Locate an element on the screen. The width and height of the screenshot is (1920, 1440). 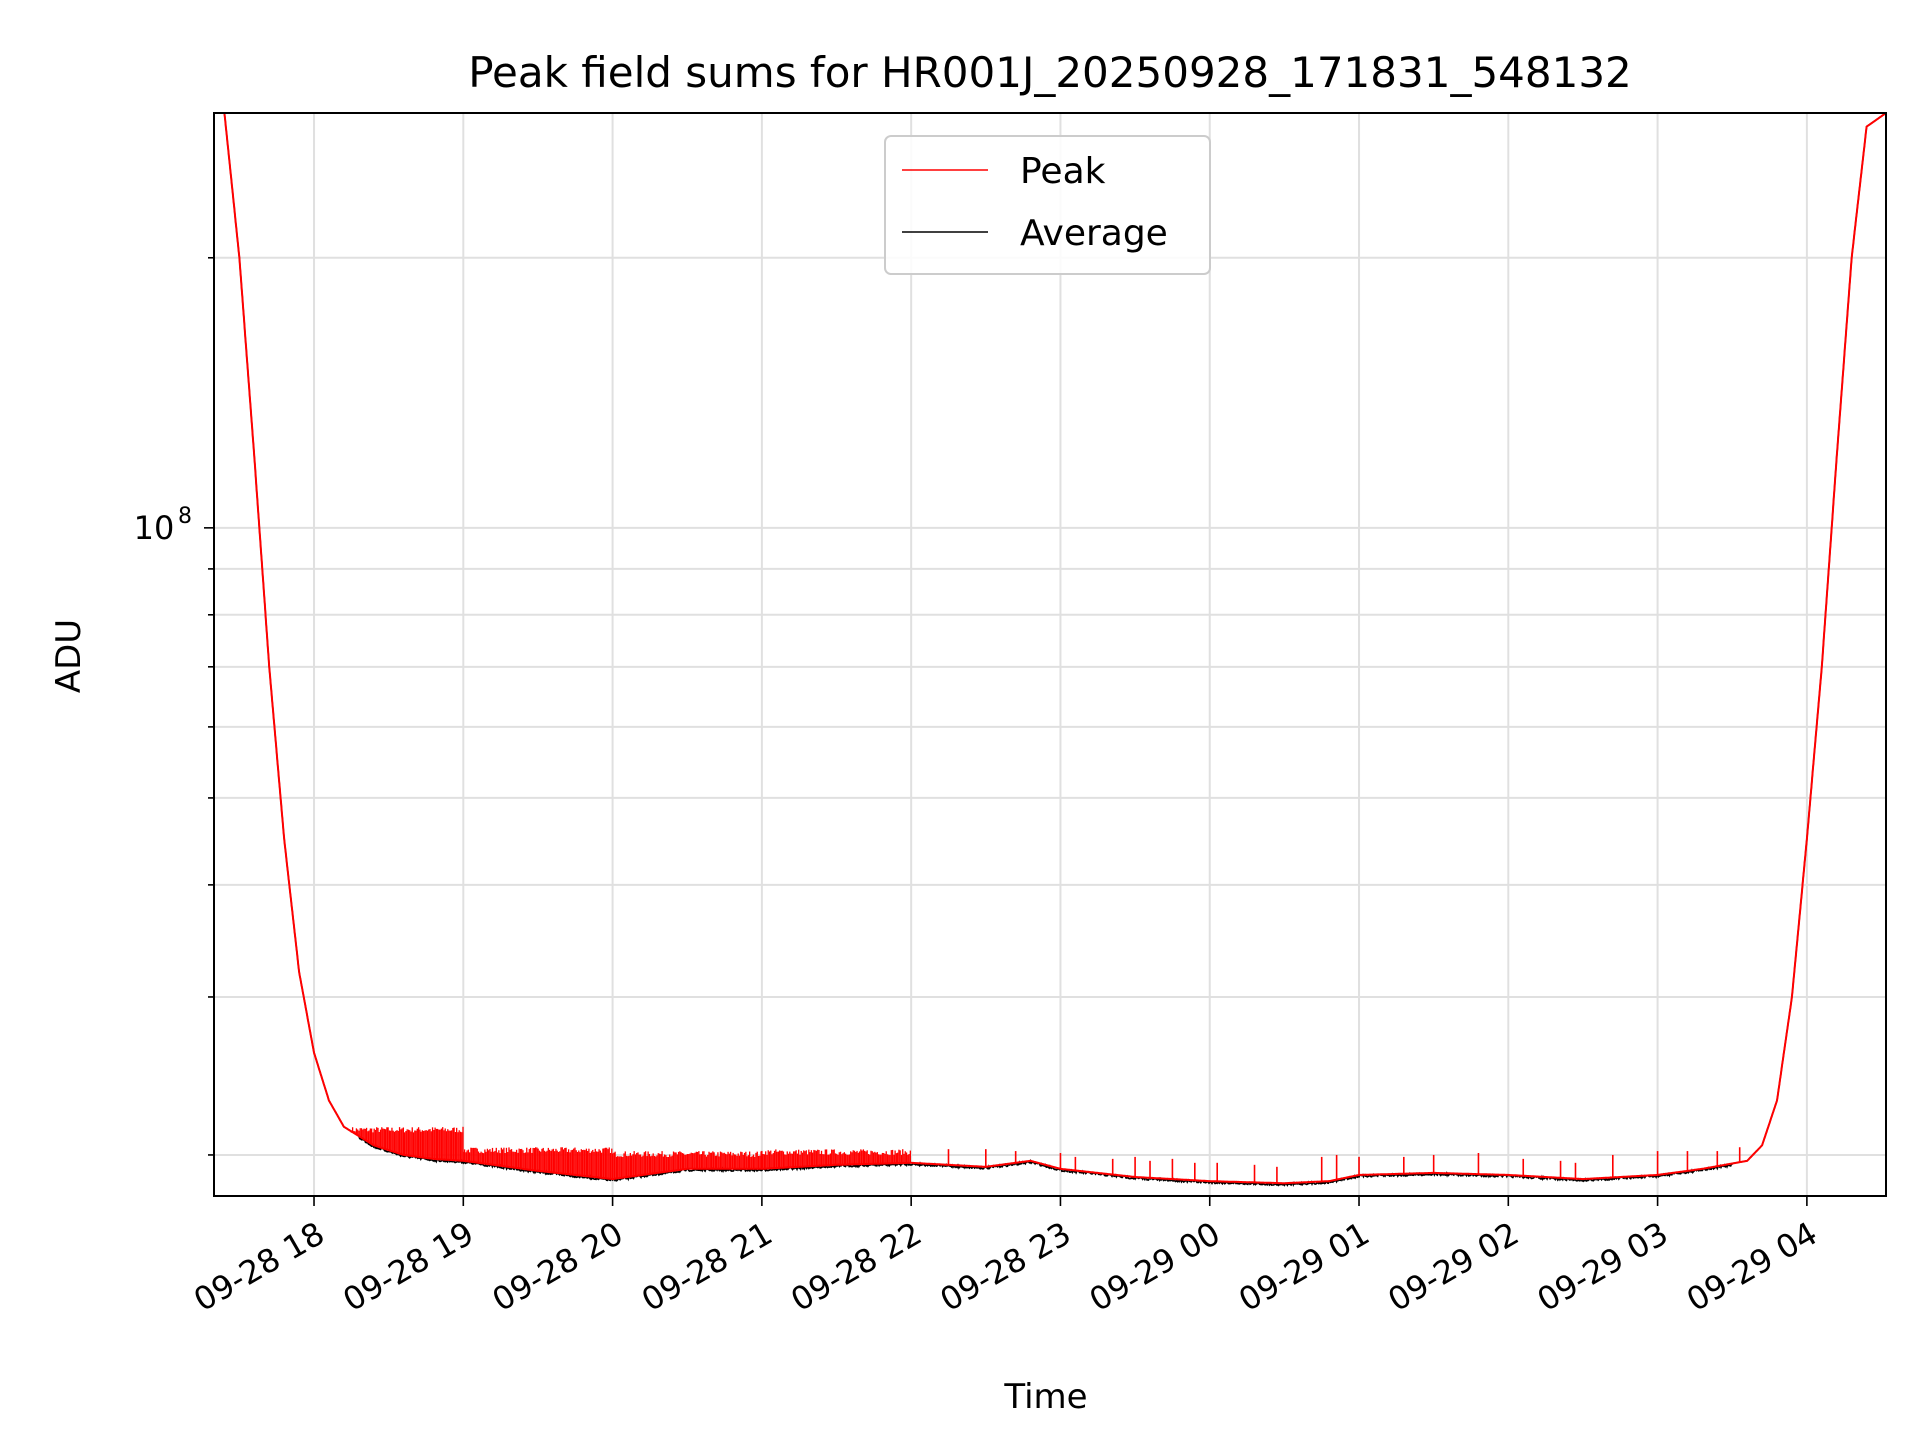
y-tick-label-exponent: 8 is located at coordinates (185, 516).